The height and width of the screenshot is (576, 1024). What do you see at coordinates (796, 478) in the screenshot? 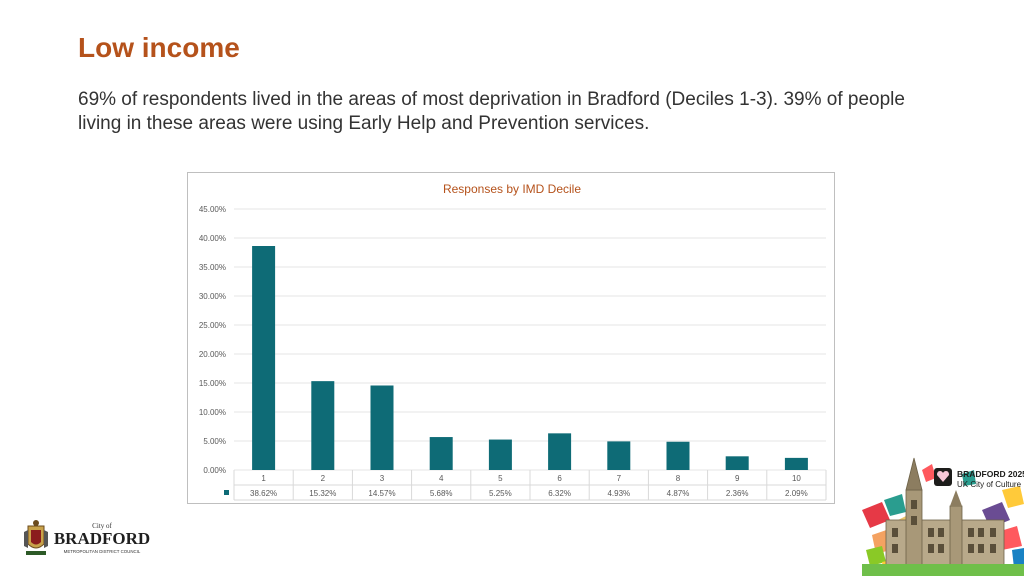
I see `x-category-label: 10` at bounding box center [796, 478].